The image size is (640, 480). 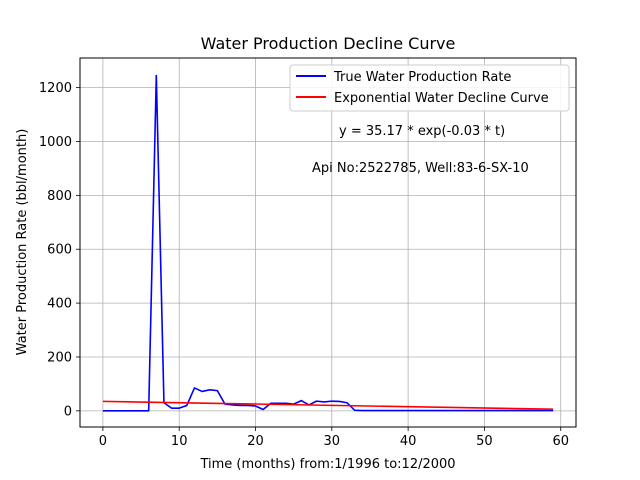 I want to click on legend-entry-true-rate: True Water Production Rate, so click(x=422, y=77).